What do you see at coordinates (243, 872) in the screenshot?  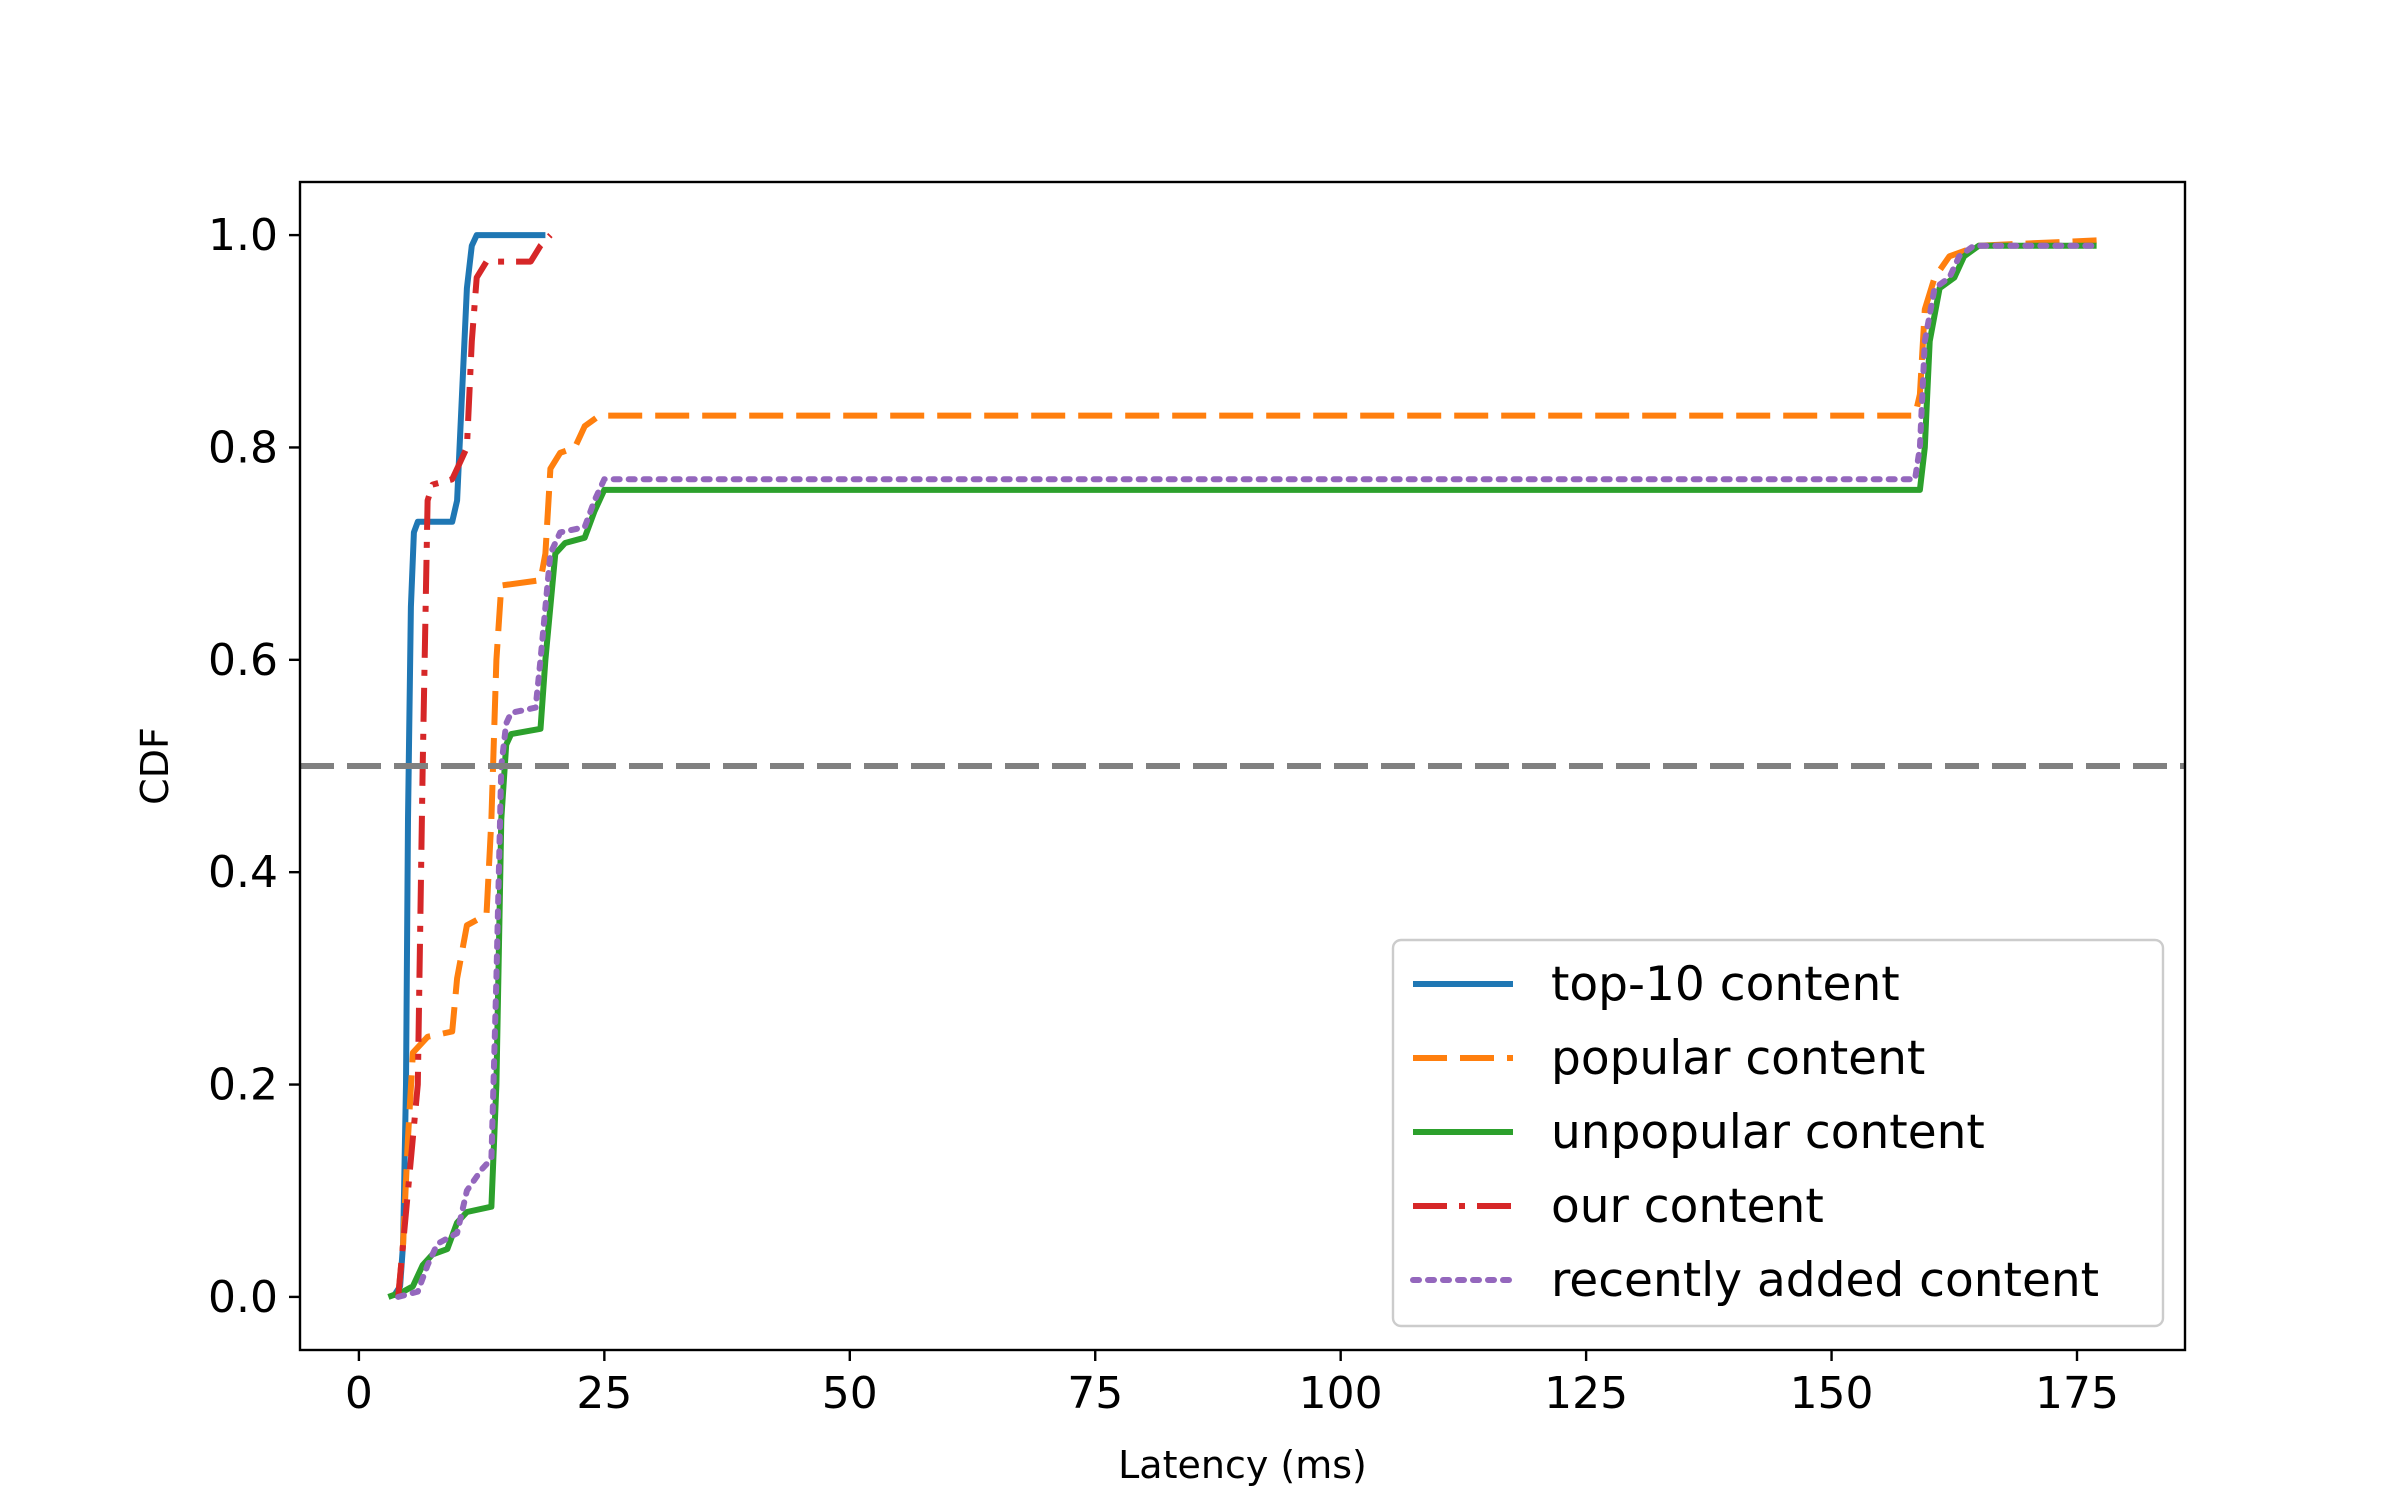 I see `y-tick-label: 0.4` at bounding box center [243, 872].